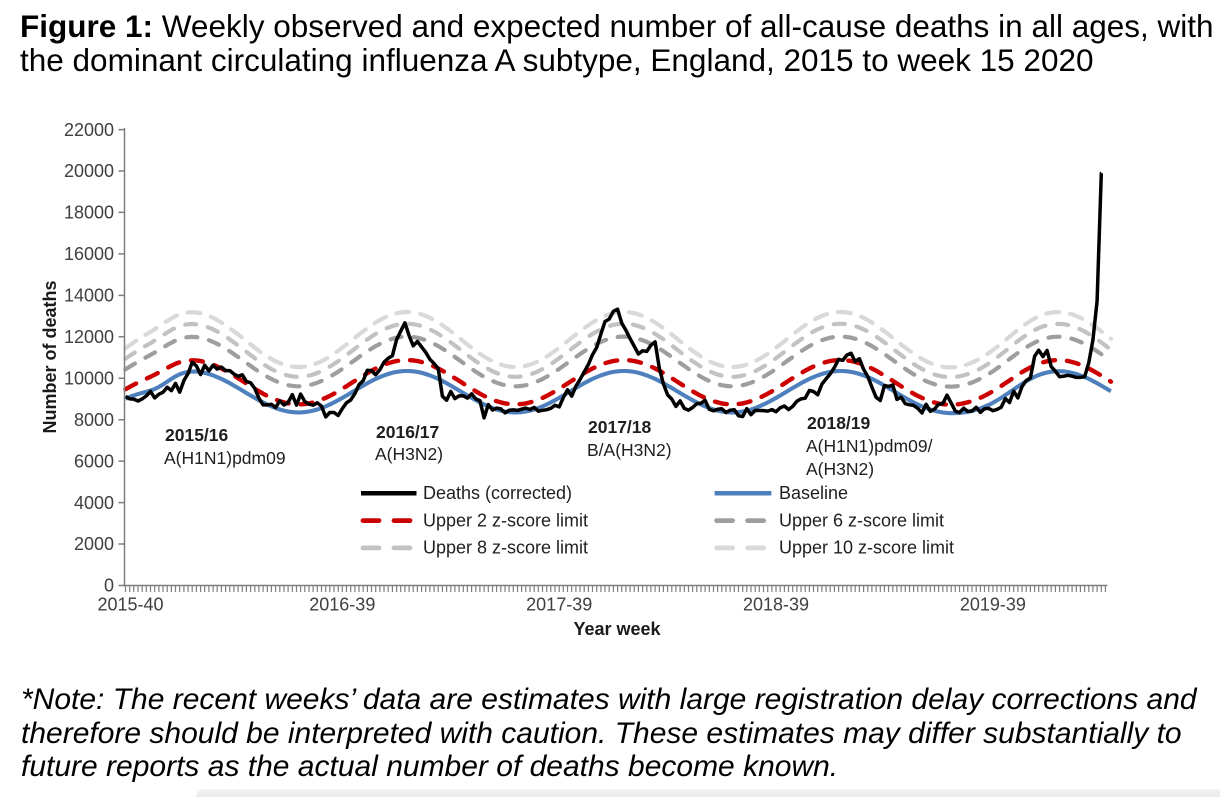  Describe the element at coordinates (94, 420) in the screenshot. I see `svg-text: 8000` at that location.